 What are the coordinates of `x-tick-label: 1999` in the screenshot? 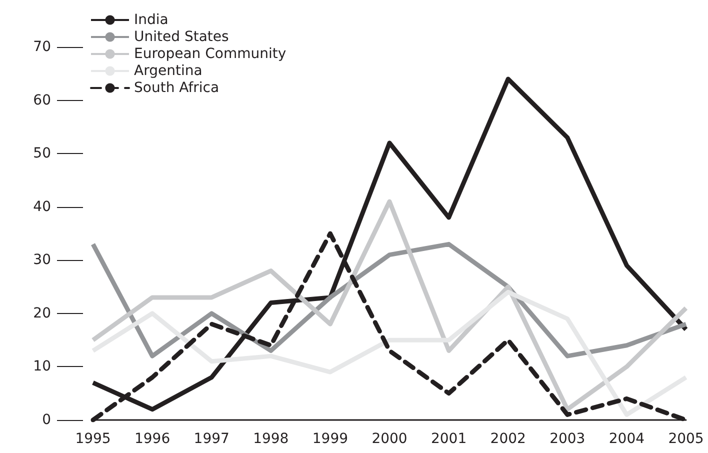 It's located at (330, 439).